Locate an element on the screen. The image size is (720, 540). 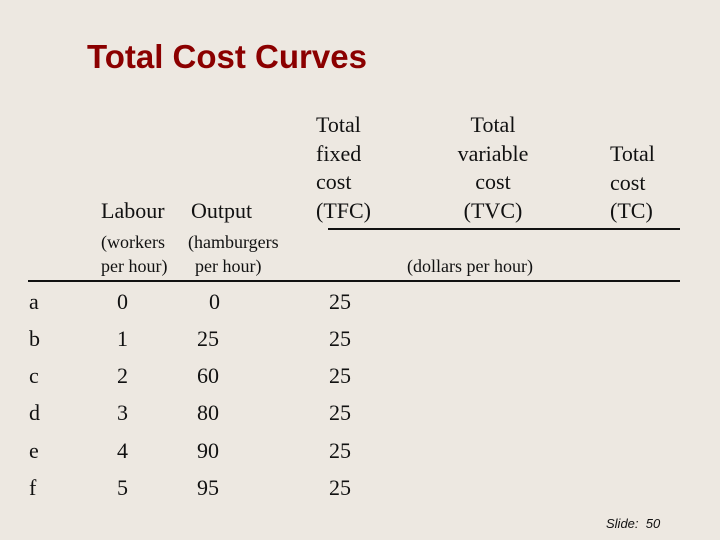
header-tvc-line: variable is located at coordinates (493, 153).